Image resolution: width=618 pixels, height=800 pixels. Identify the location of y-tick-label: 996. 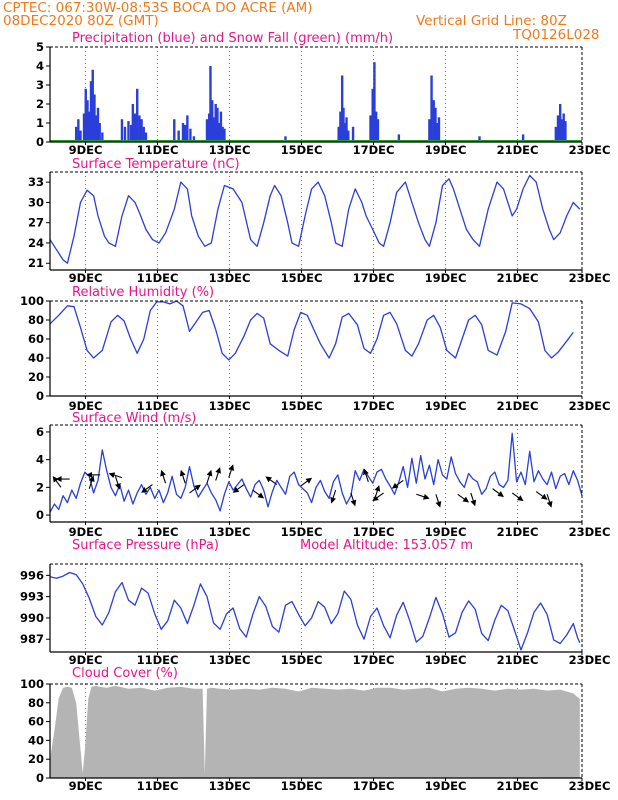
(32, 575).